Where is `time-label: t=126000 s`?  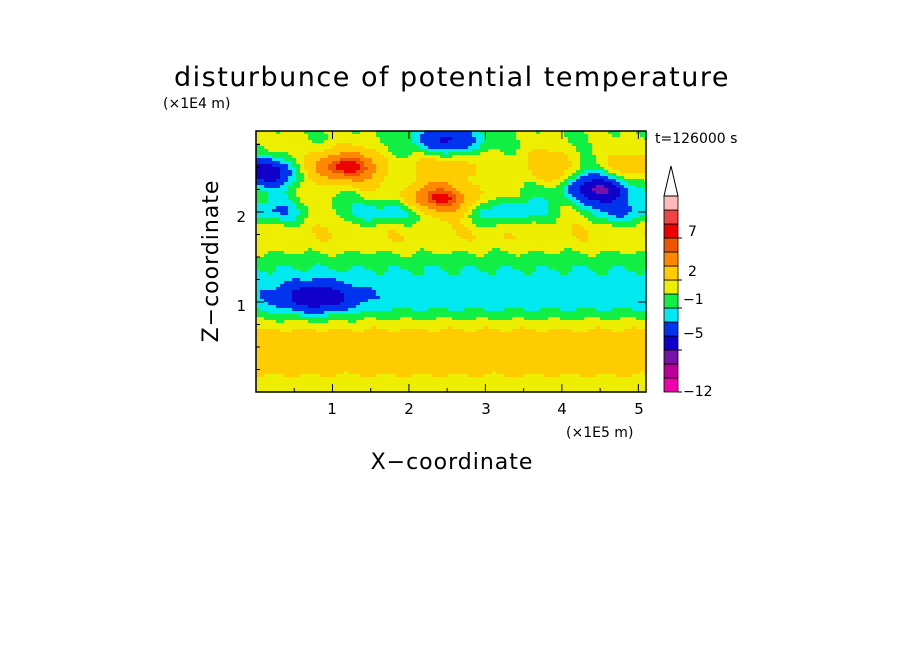
time-label: t=126000 s is located at coordinates (696, 139).